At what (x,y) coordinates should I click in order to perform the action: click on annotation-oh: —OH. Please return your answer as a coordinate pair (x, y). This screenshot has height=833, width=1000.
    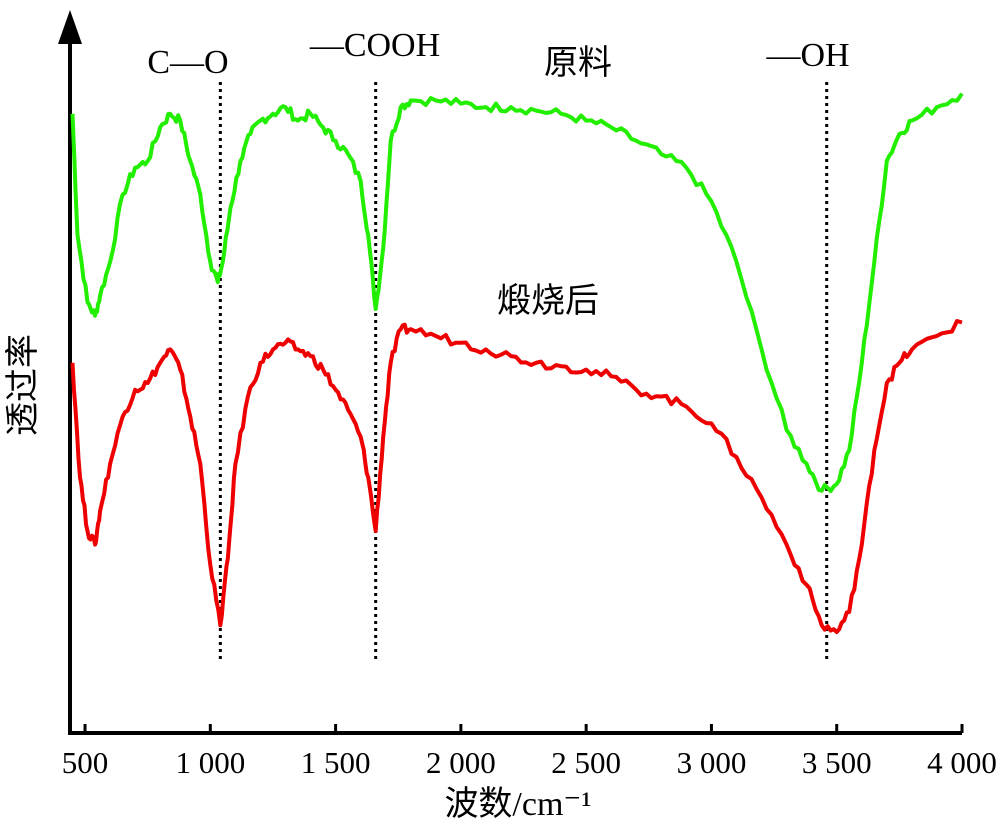
    Looking at the image, I should click on (807, 55).